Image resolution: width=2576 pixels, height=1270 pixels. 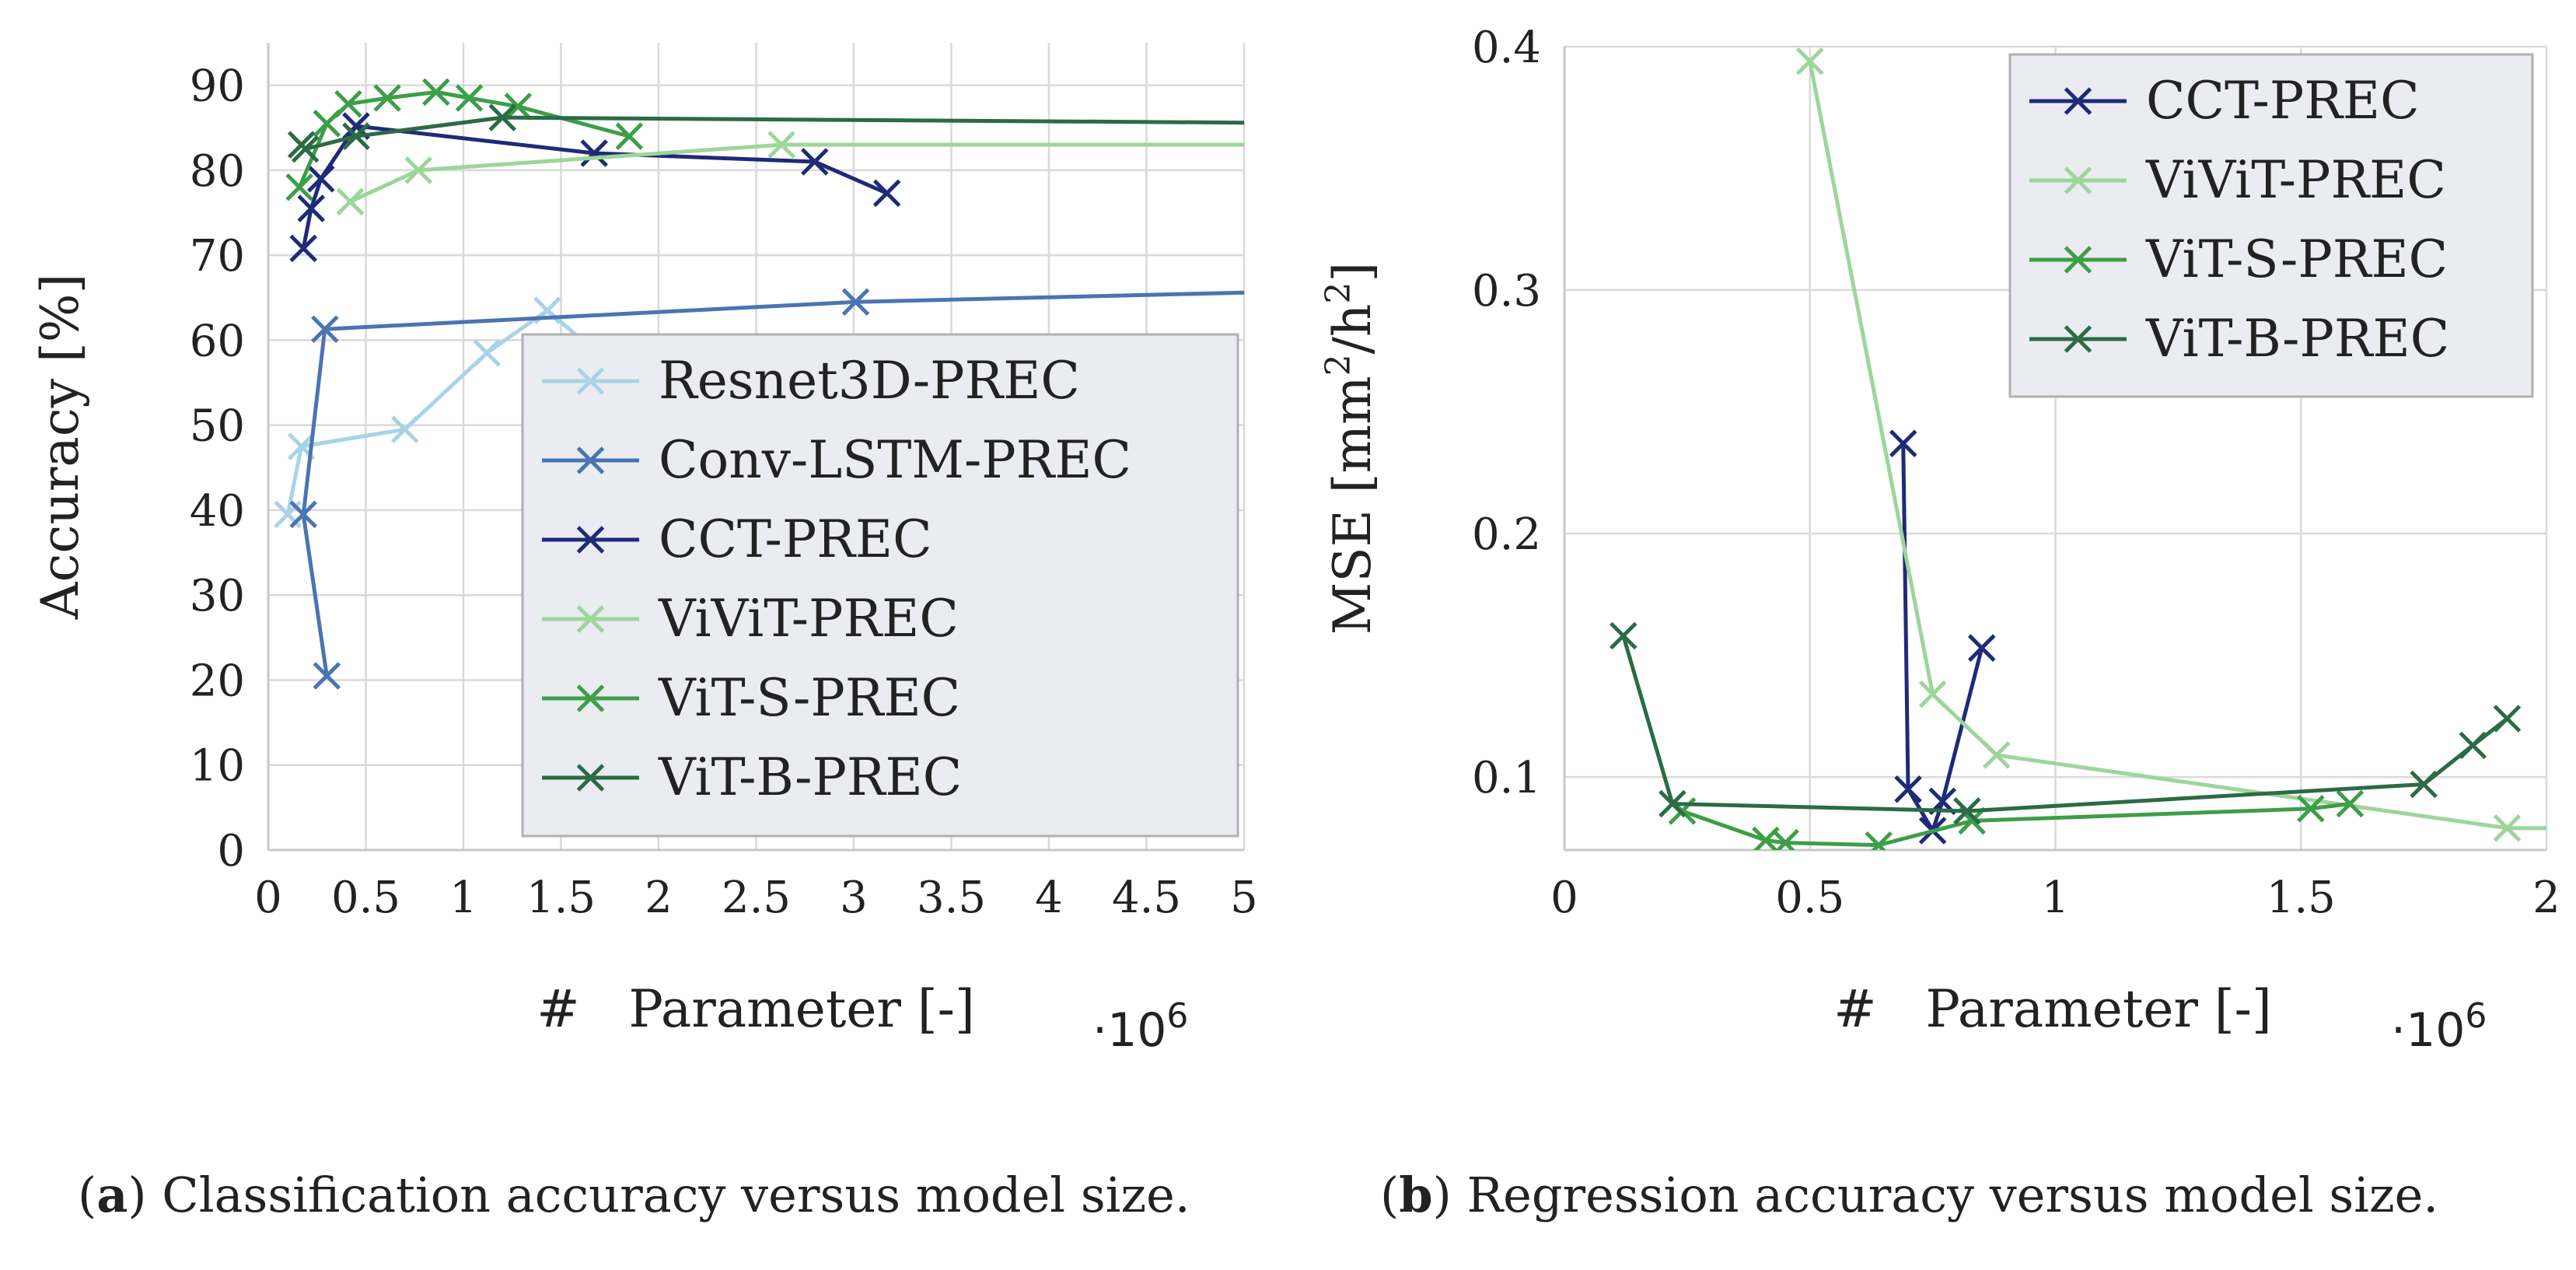 What do you see at coordinates (810, 777) in the screenshot?
I see `panel-a-legend-label: ViT-B-PREC` at bounding box center [810, 777].